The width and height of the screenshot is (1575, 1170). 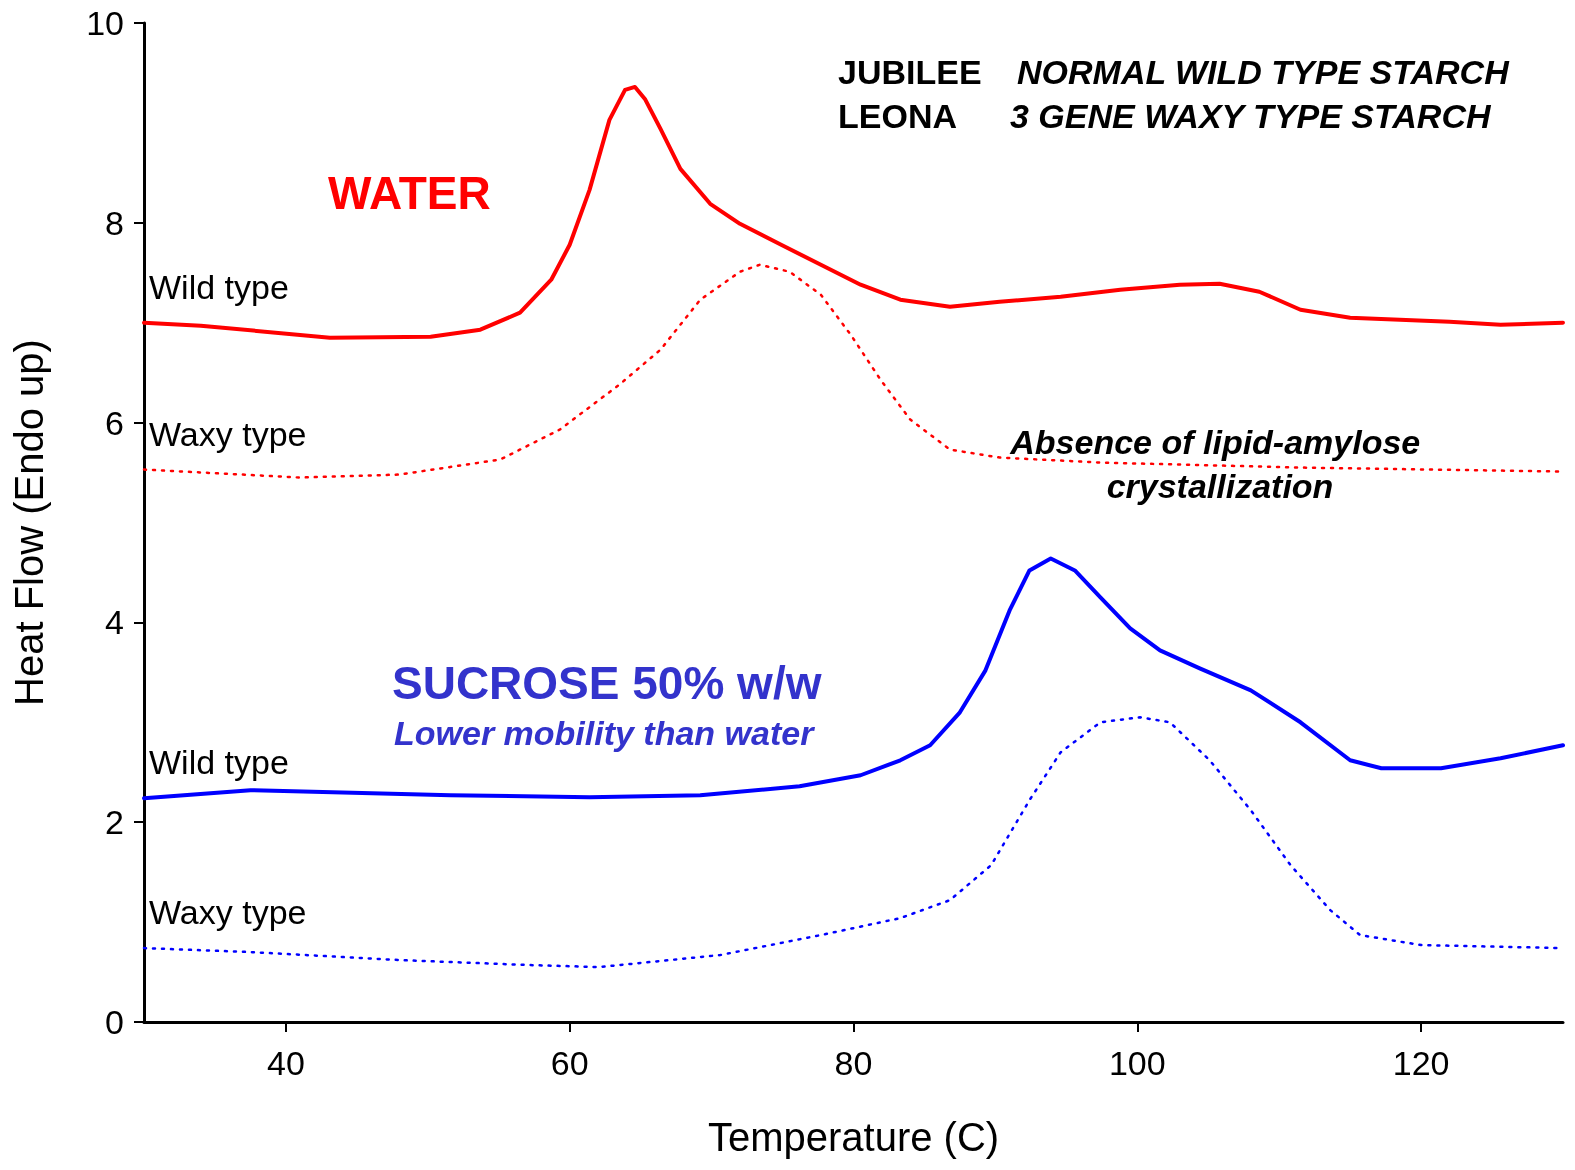 I want to click on x-axis-title: Temperature (C), so click(x=853, y=1137).